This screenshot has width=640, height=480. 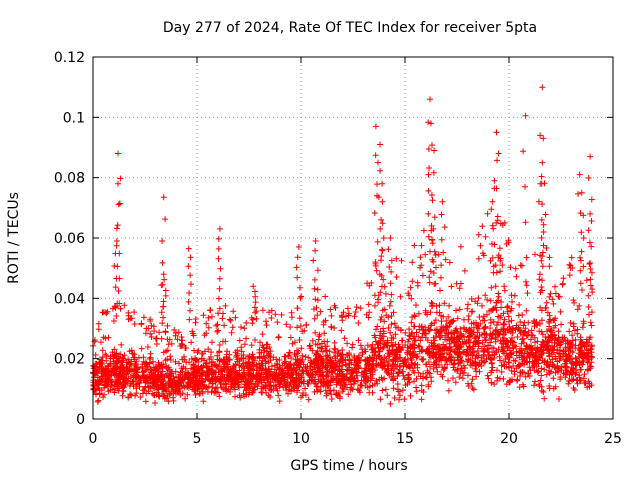 What do you see at coordinates (69, 239) in the screenshot?
I see `y-tick-label: 0.06` at bounding box center [69, 239].